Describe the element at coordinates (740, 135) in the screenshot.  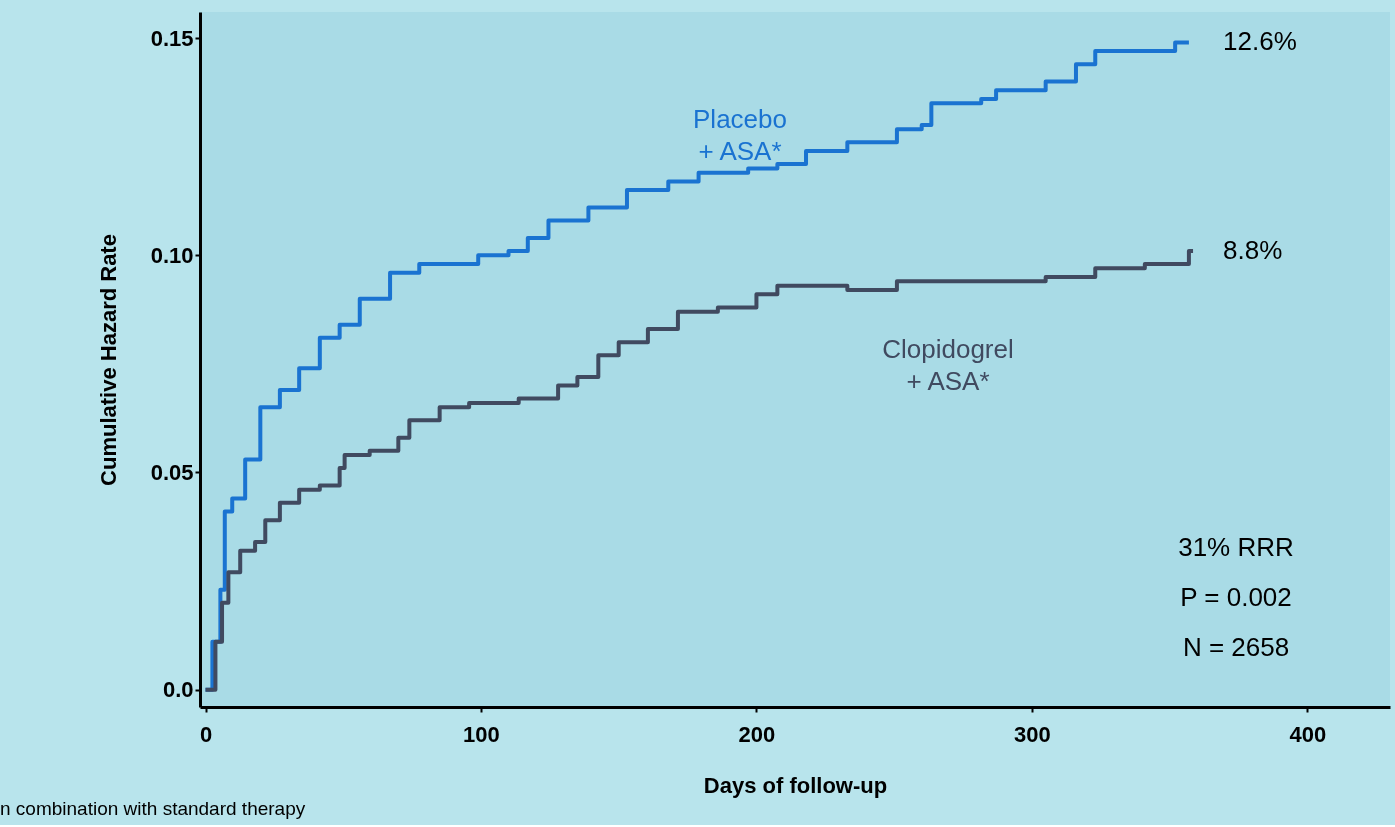
I see `series-label: Placebo + ASA*` at that location.